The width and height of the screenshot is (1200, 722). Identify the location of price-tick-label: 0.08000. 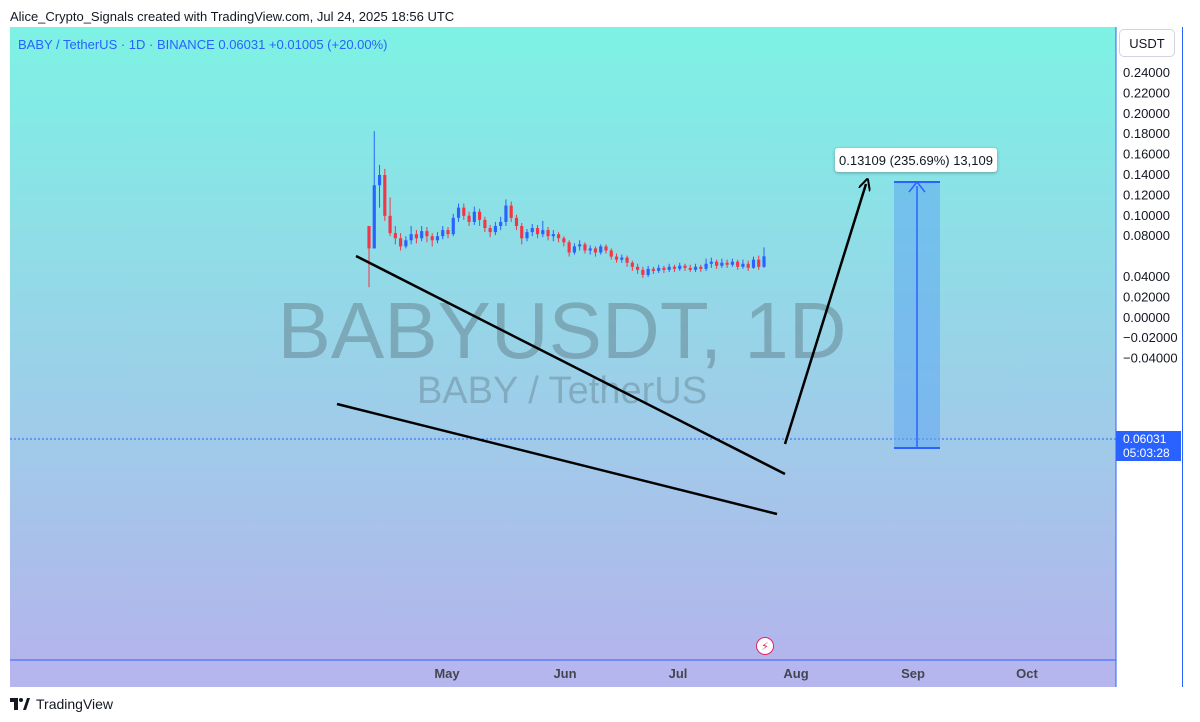
(1146, 235).